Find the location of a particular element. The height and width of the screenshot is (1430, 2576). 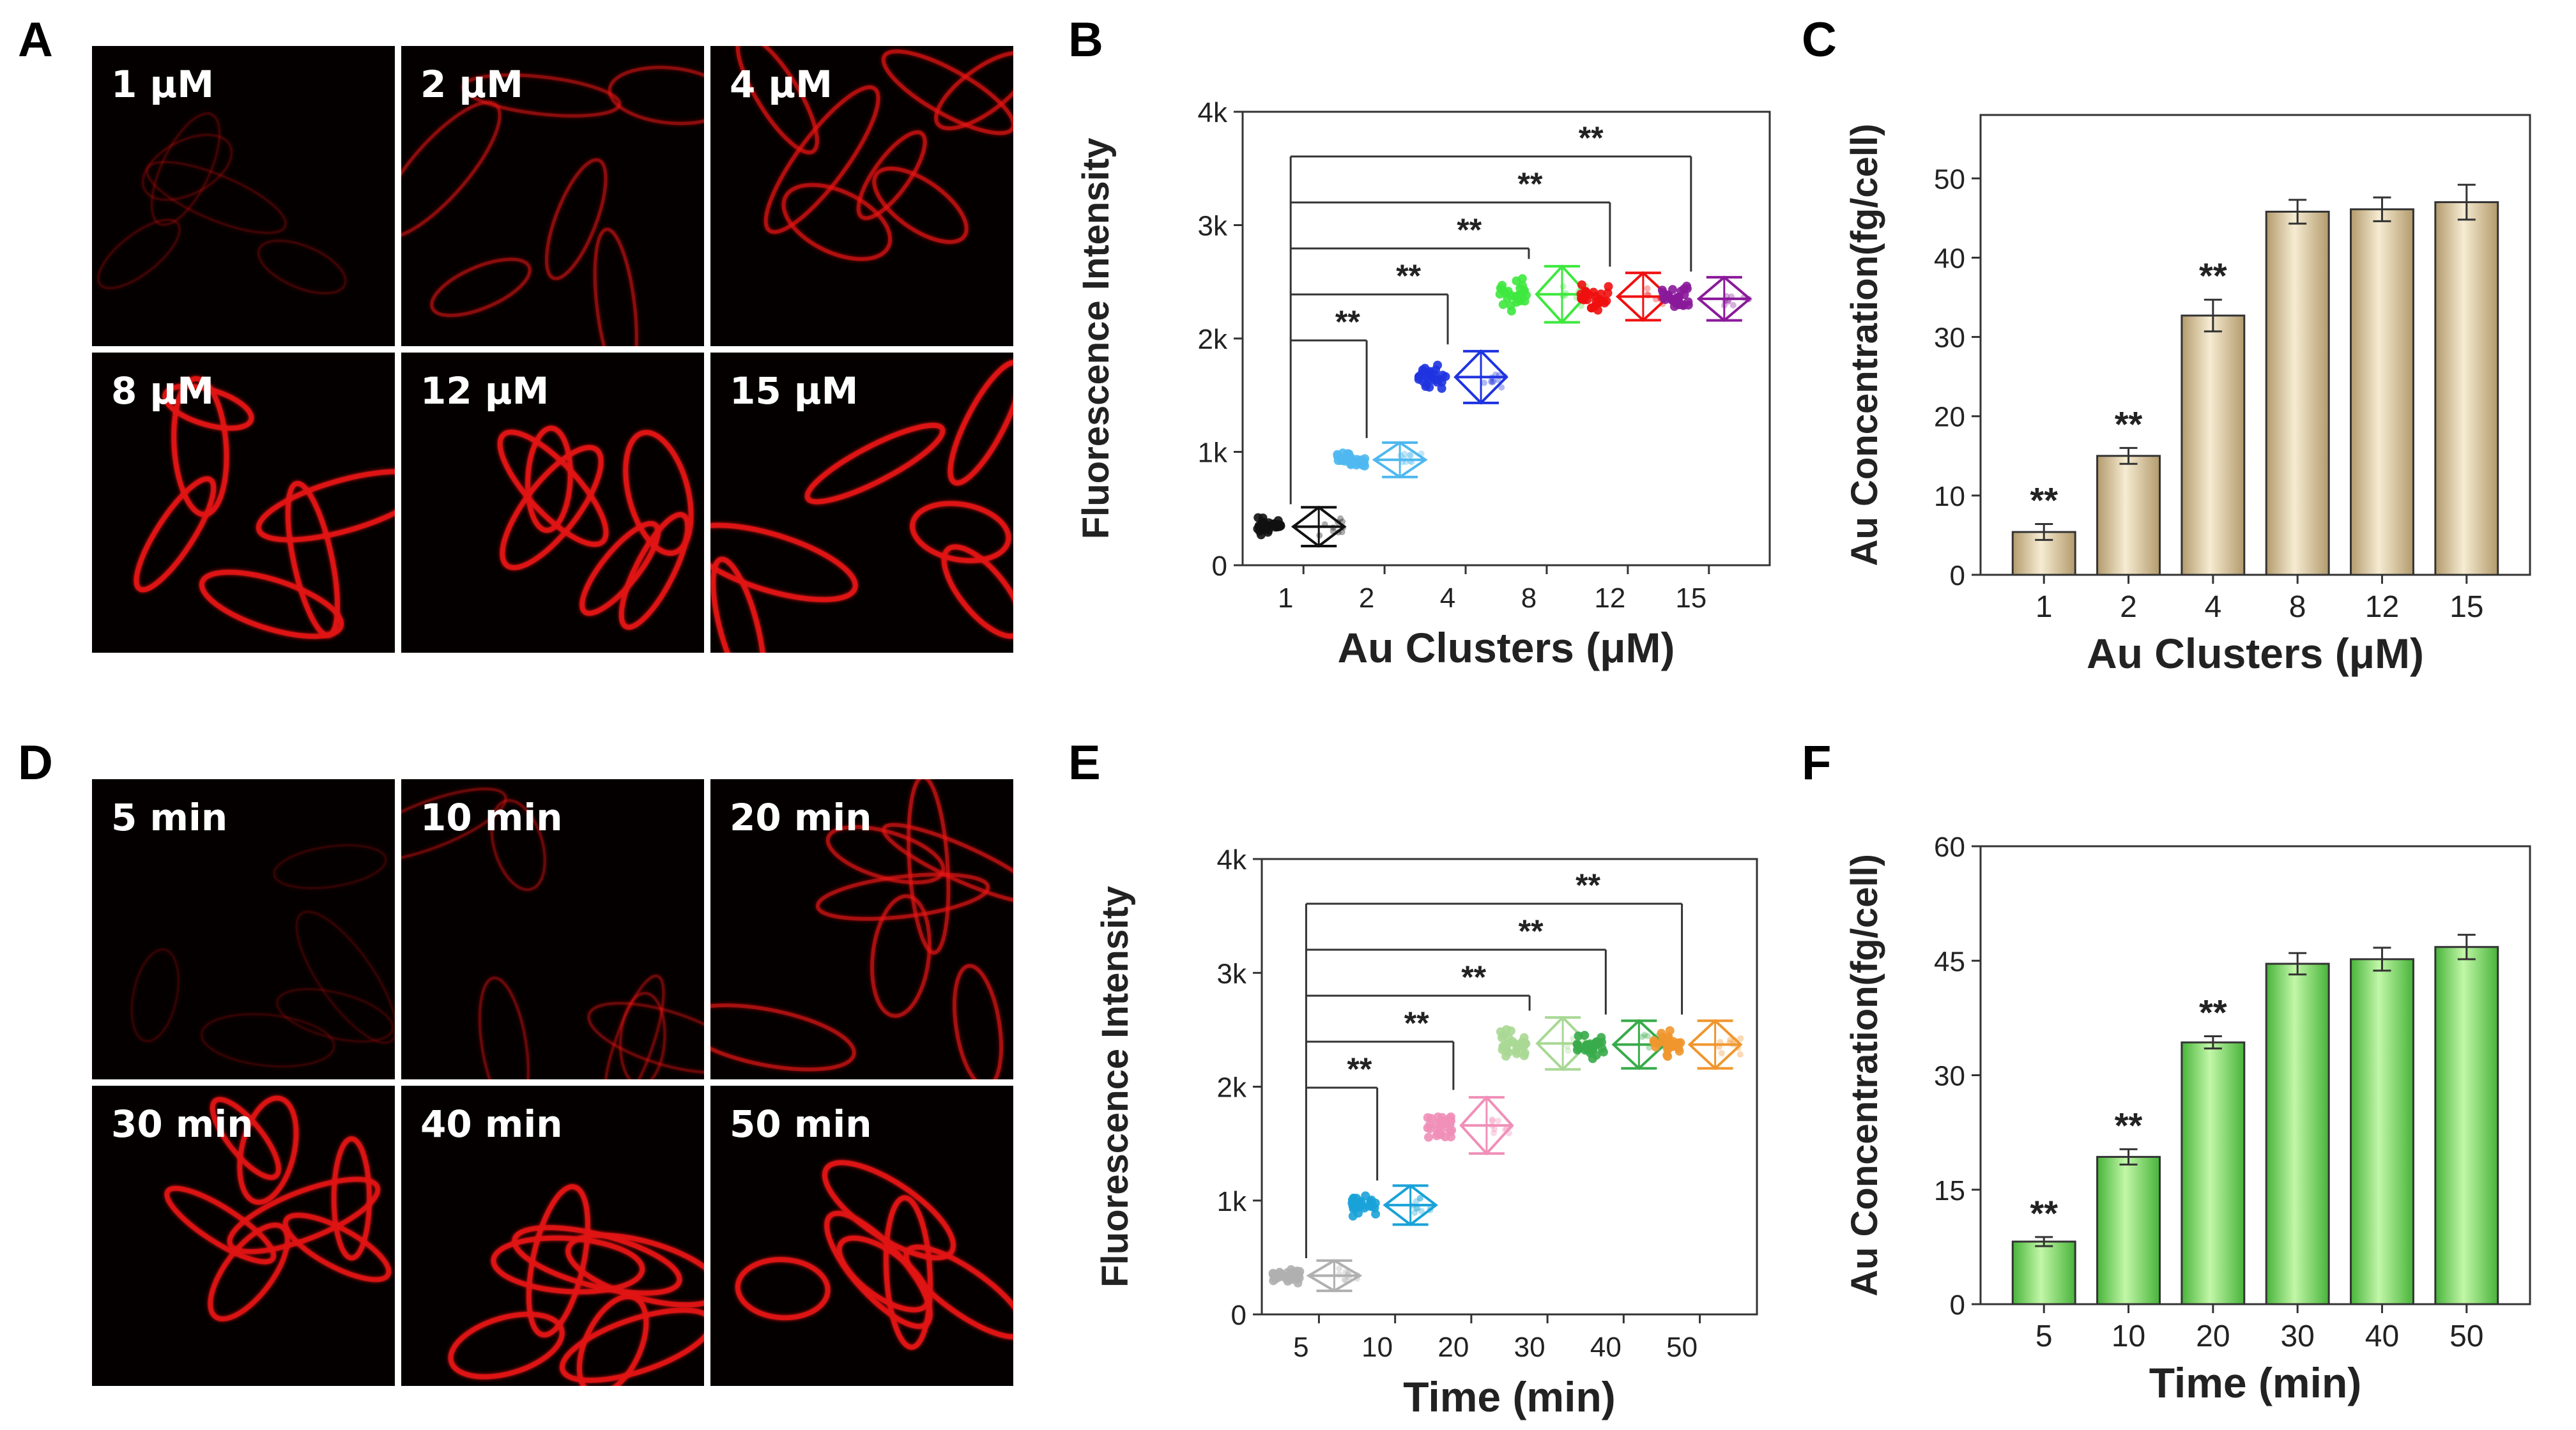

bar-group is located at coordinates (2382, 386).